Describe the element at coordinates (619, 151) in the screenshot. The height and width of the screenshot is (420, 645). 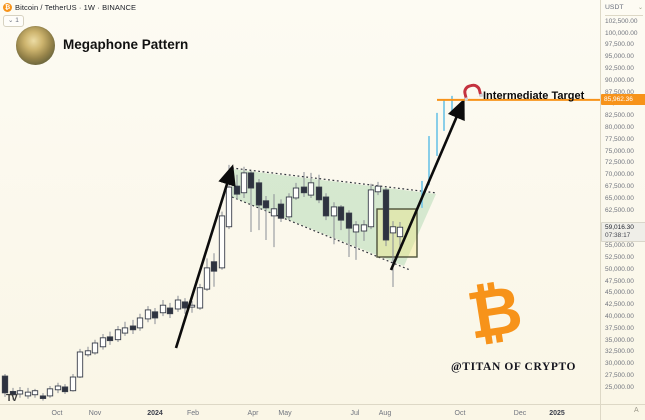
I see `price-tick-label: 75,000.00` at that location.